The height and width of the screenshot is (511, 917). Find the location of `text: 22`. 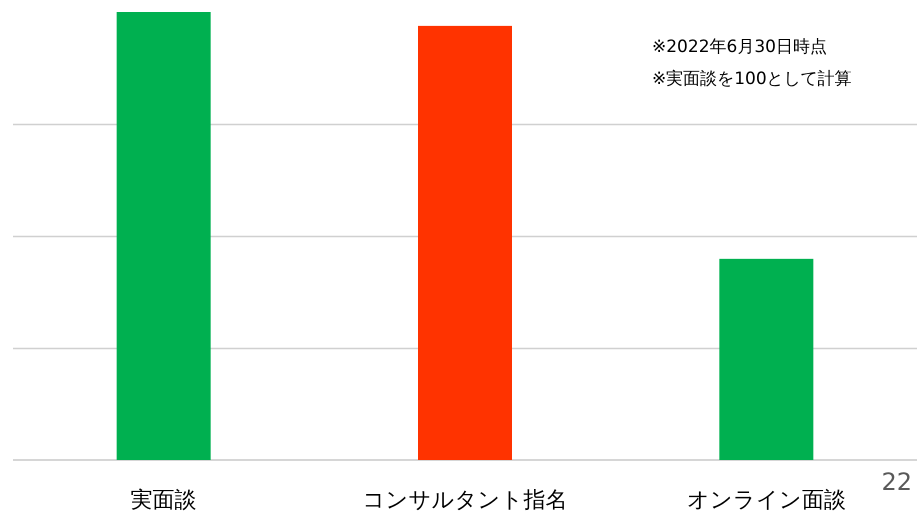

text: 22 is located at coordinates (896, 482).